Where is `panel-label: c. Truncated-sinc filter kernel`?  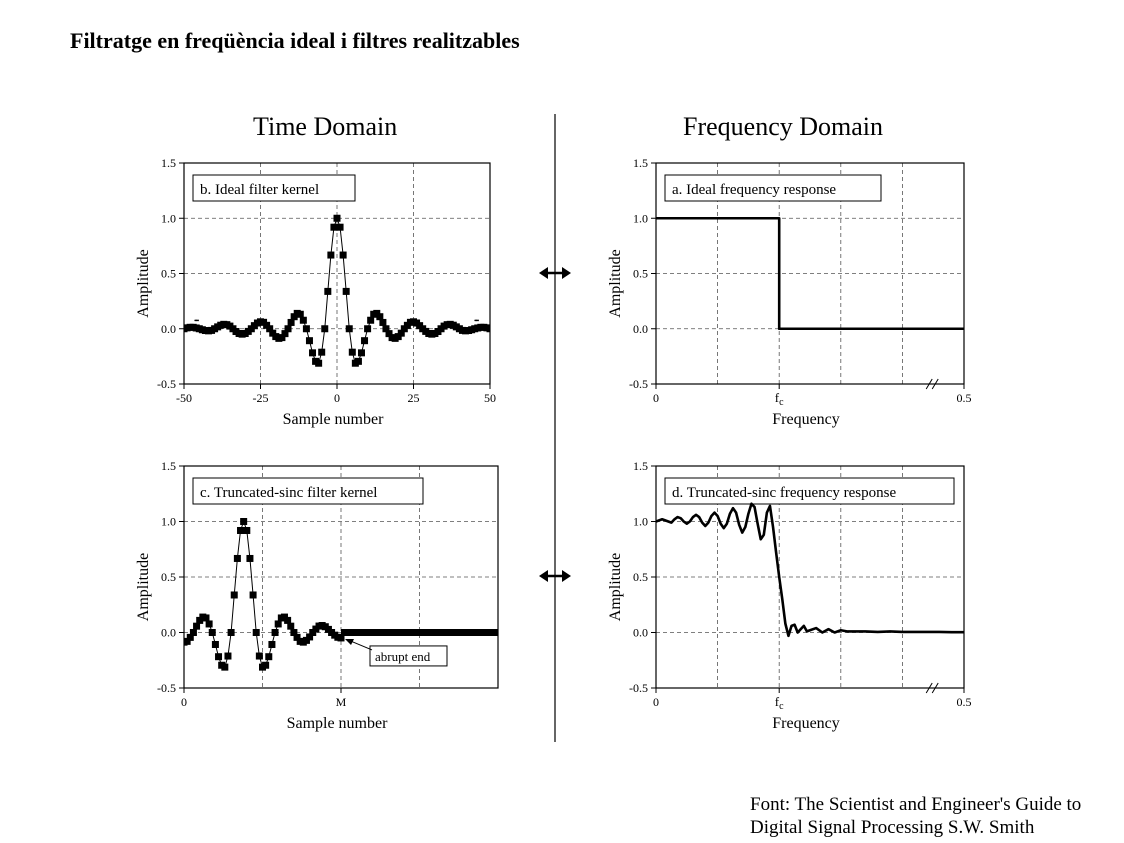 panel-label: c. Truncated-sinc filter kernel is located at coordinates (288, 493).